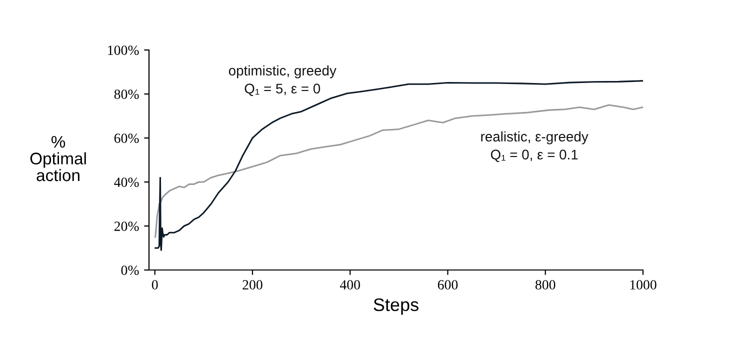  Describe the element at coordinates (545, 285) in the screenshot. I see `x-tick-label: 800` at that location.